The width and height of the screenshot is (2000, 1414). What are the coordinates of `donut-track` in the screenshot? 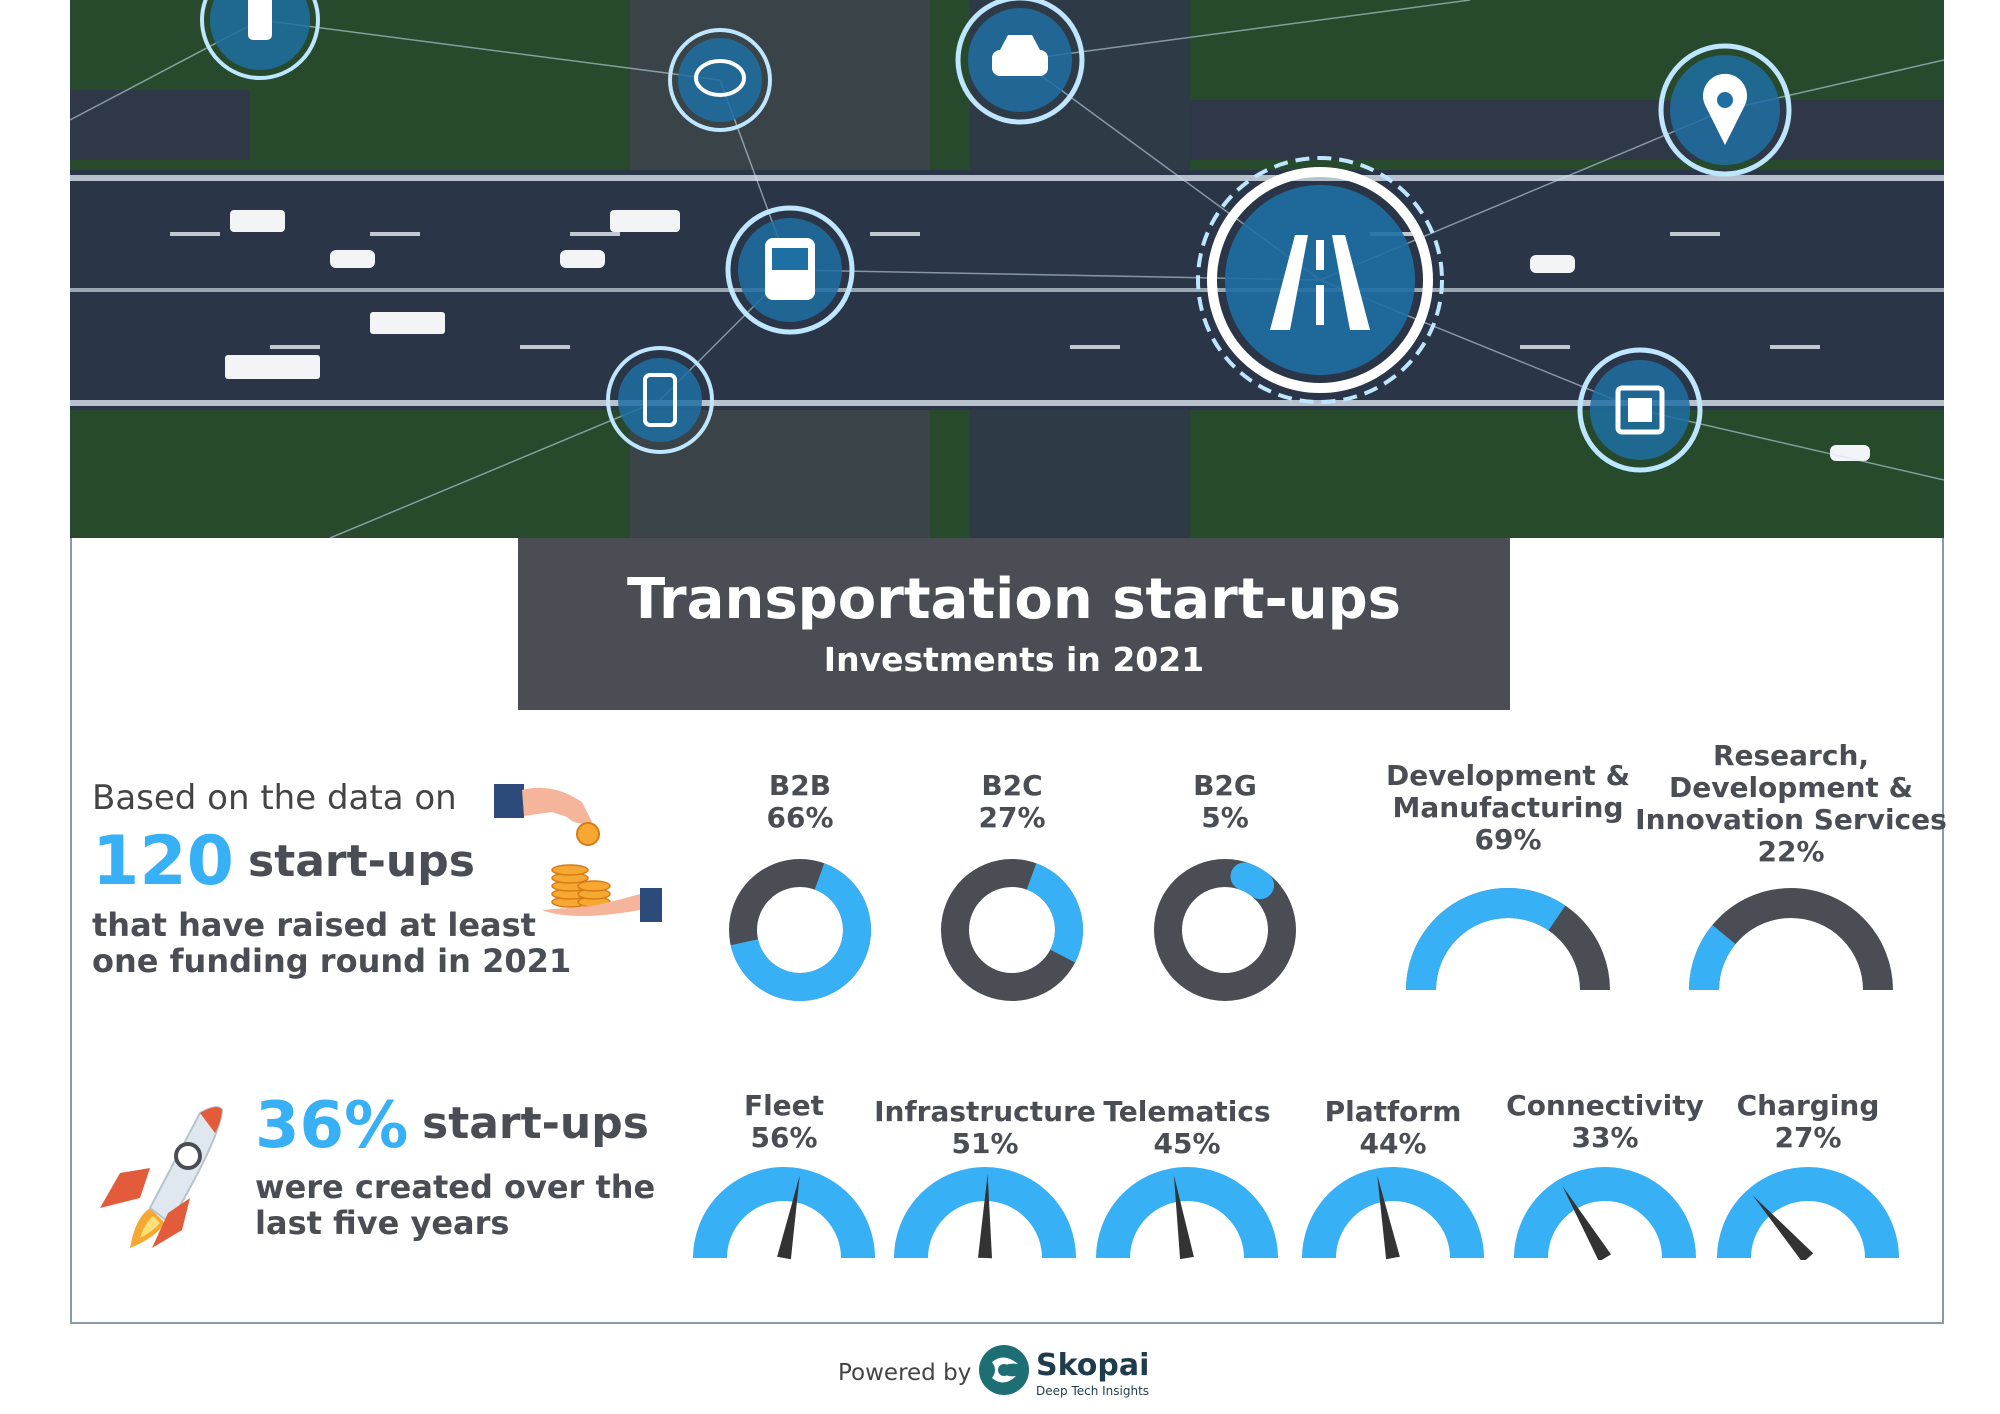 It's located at (1225, 930).